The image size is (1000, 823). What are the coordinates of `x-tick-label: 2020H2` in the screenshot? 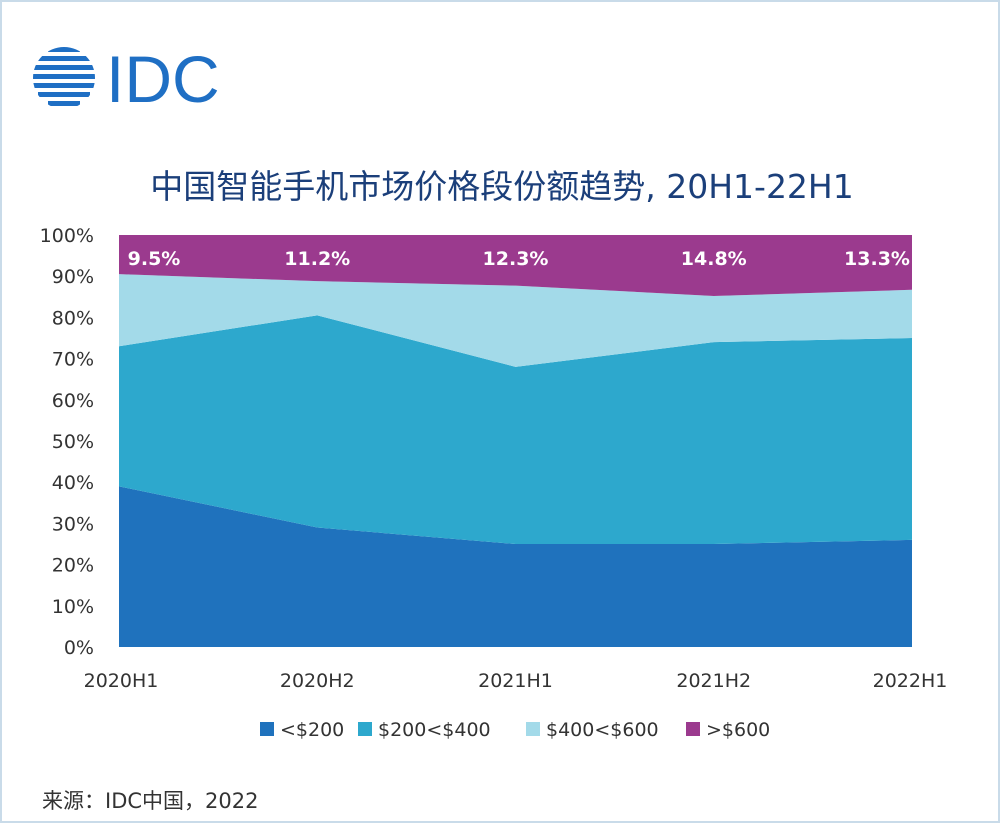 It's located at (317, 681).